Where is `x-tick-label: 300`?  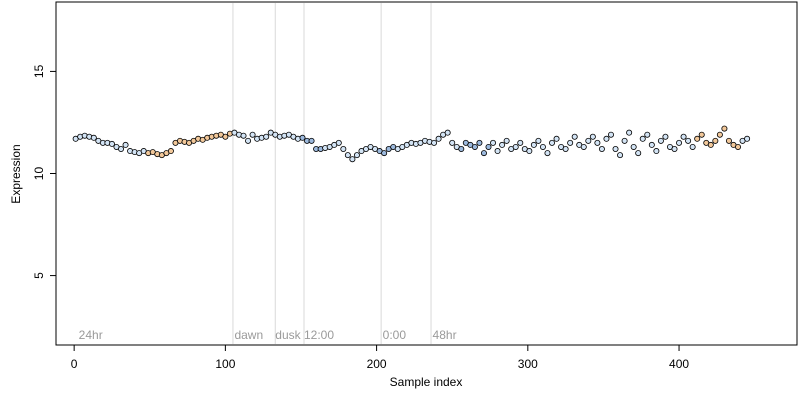 x-tick-label: 300 is located at coordinates (528, 364).